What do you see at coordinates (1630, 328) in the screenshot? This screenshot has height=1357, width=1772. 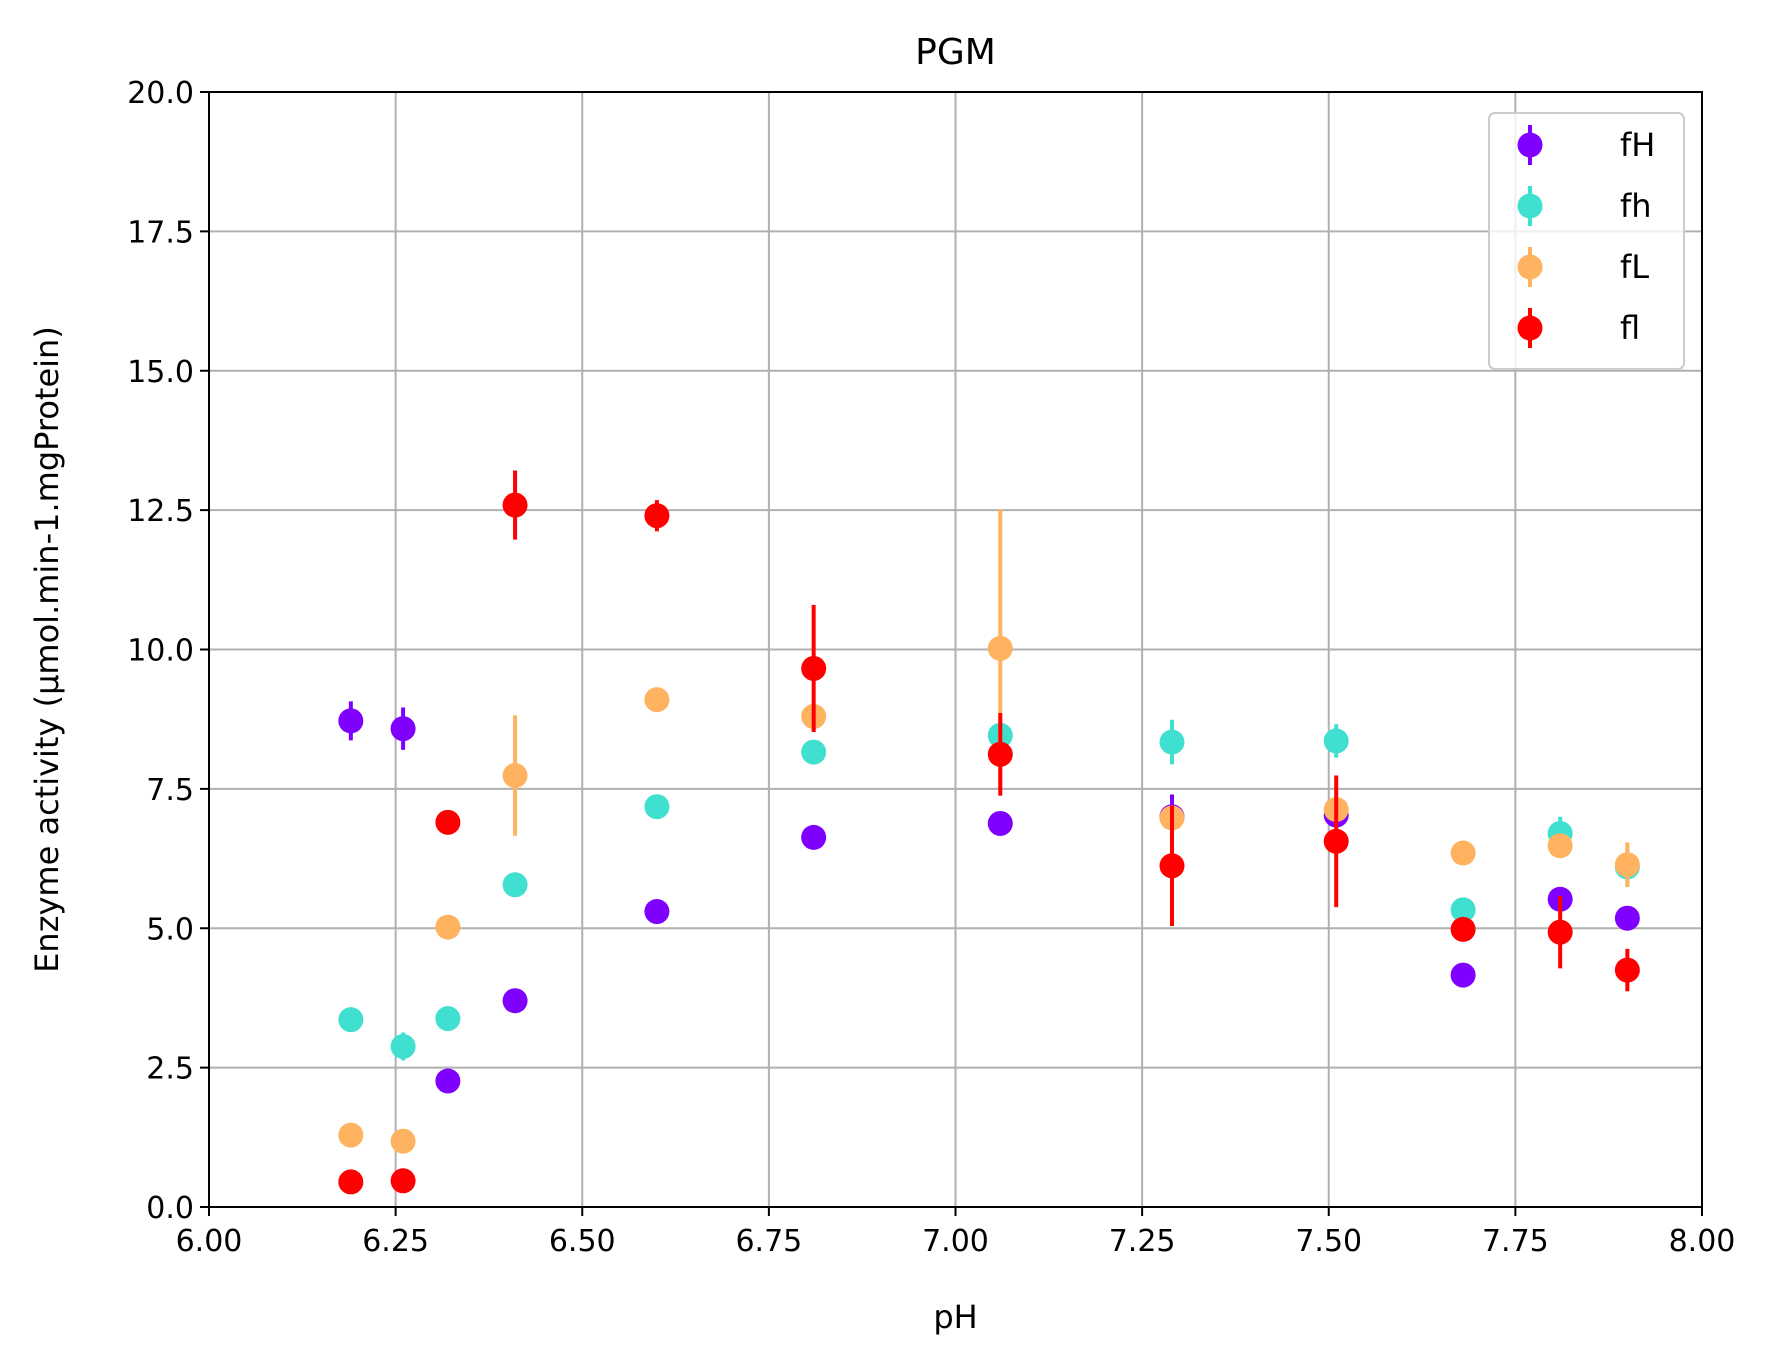 I see `legend-label: fl` at bounding box center [1630, 328].